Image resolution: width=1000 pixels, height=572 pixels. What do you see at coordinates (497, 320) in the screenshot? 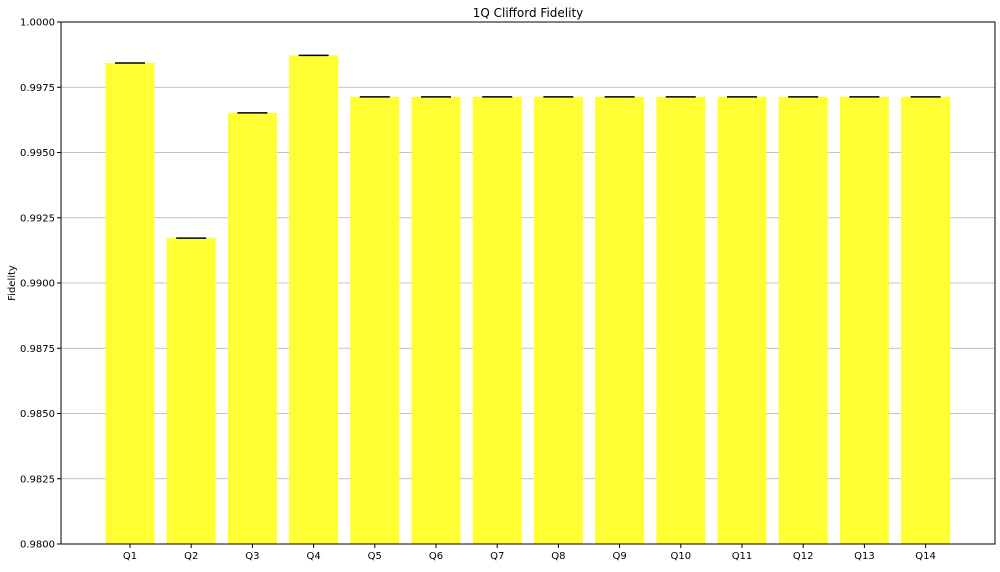
I see `bar-q7` at bounding box center [497, 320].